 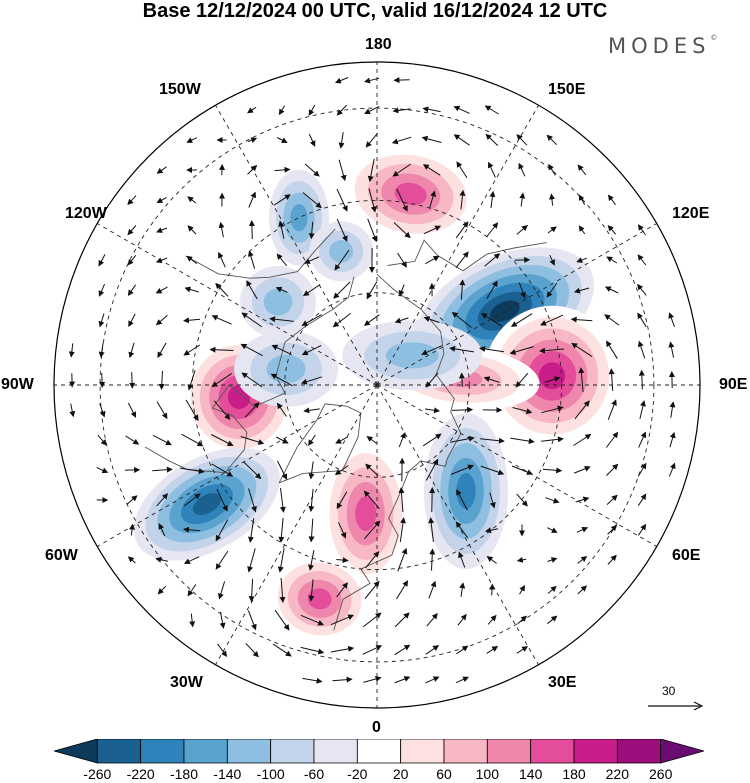 What do you see at coordinates (260, 253) in the screenshot?
I see `coastline` at bounding box center [260, 253].